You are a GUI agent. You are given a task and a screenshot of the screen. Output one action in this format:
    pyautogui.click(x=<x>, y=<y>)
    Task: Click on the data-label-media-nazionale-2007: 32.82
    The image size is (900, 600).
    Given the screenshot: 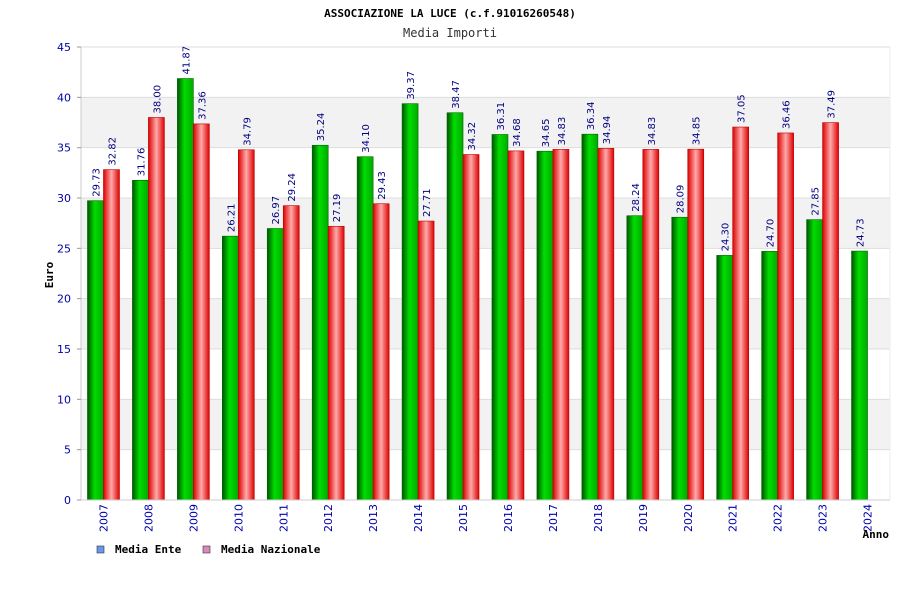 What is the action you would take?
    pyautogui.click(x=112, y=151)
    